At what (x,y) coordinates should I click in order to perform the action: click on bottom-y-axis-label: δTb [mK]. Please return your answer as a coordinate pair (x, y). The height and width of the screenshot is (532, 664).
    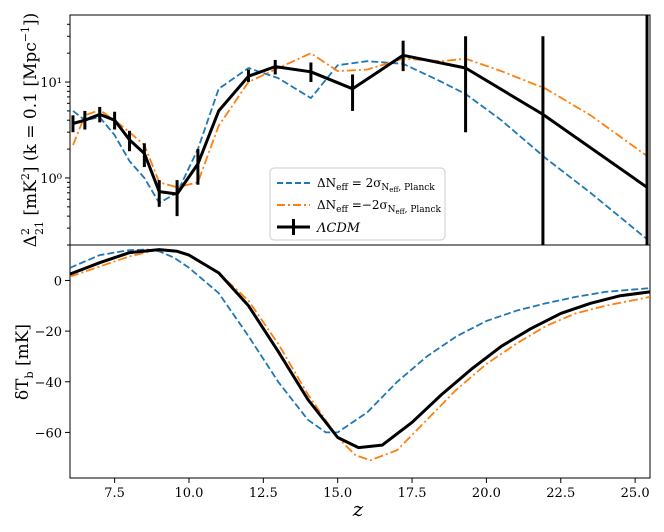
    Looking at the image, I should click on (24, 362).